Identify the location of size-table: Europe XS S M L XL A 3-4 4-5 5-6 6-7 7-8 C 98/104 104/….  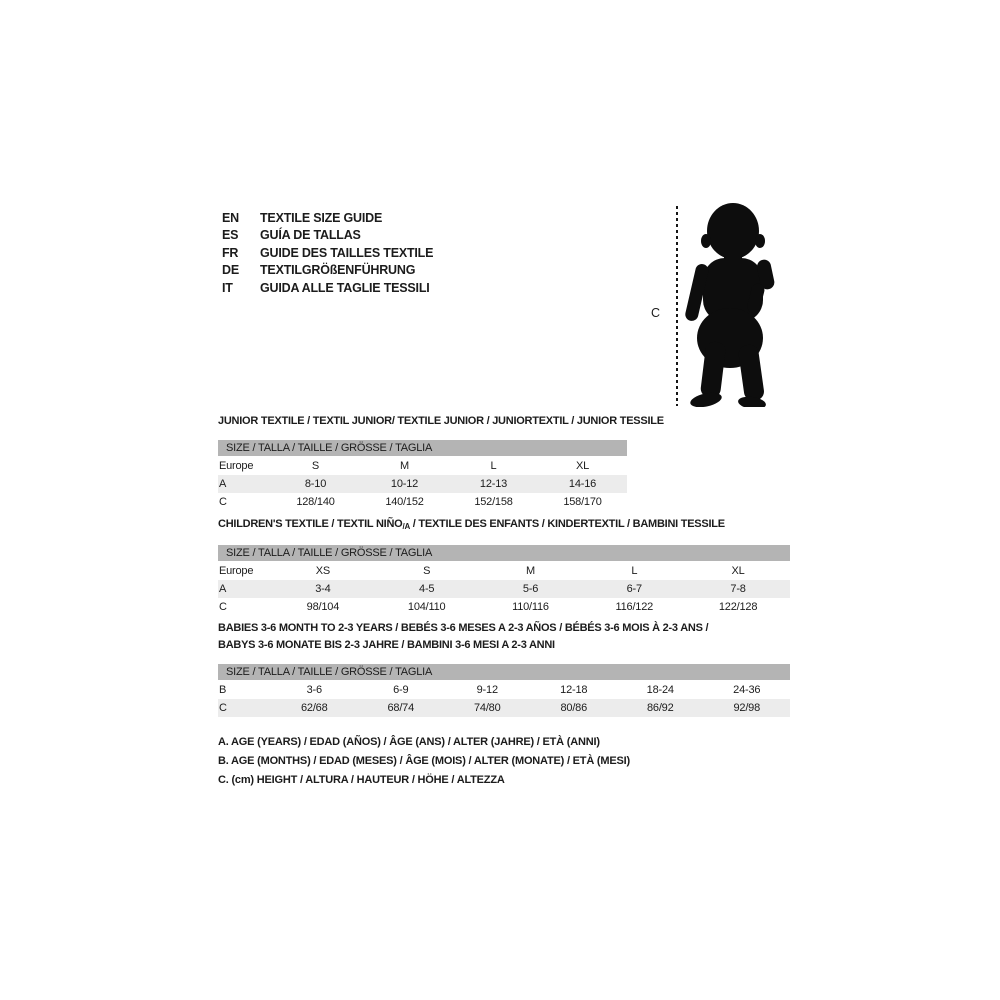
(504, 589).